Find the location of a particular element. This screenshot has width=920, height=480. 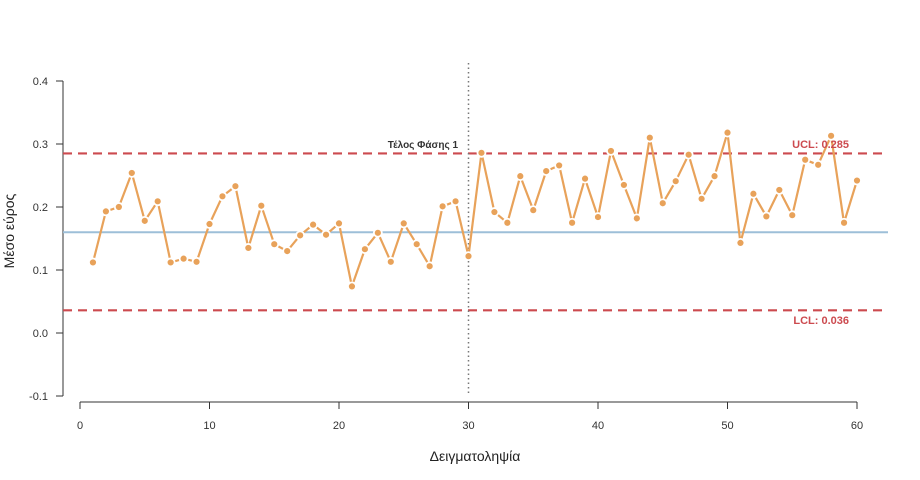

phase-end-label: Τέλος Φάσης 1 is located at coordinates (423, 145).